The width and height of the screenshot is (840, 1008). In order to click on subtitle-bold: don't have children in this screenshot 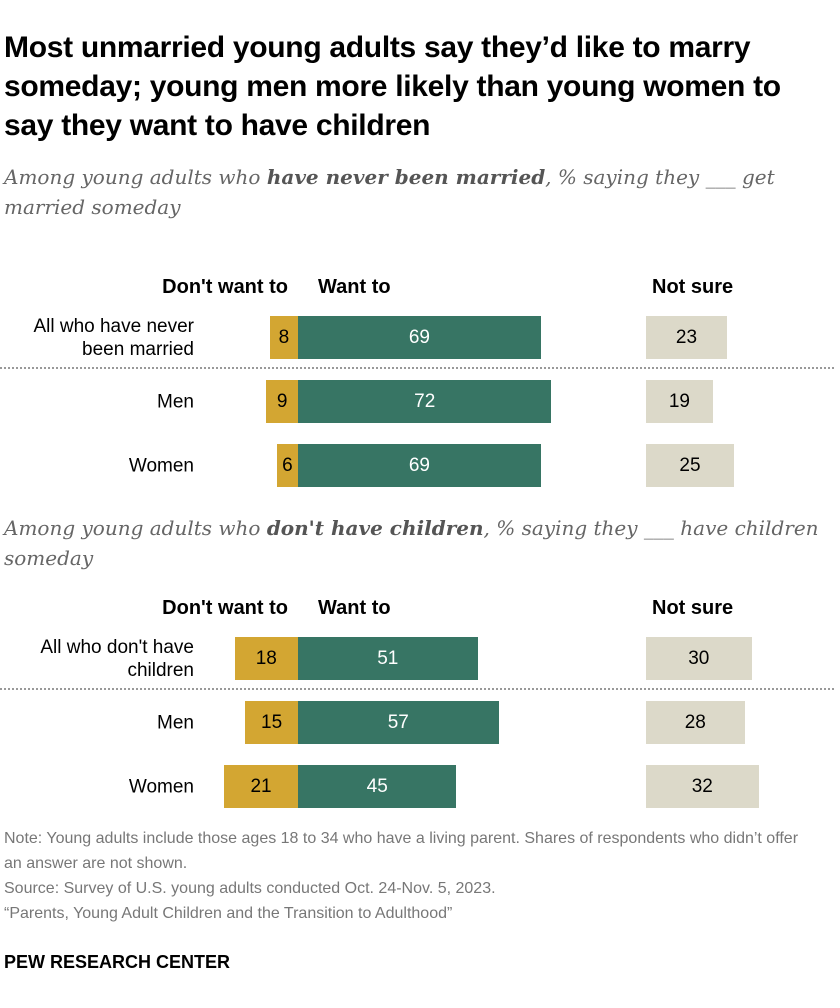, I will do `click(375, 528)`.